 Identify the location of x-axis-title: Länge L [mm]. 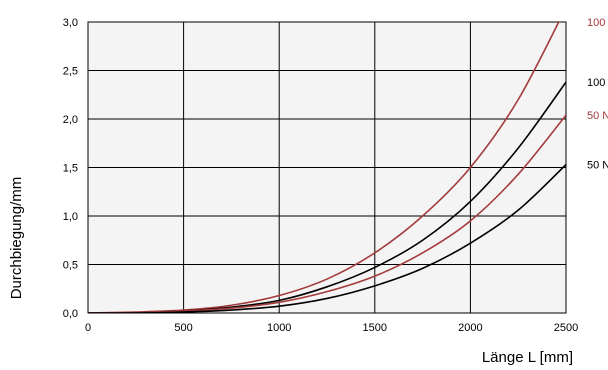
(527, 357).